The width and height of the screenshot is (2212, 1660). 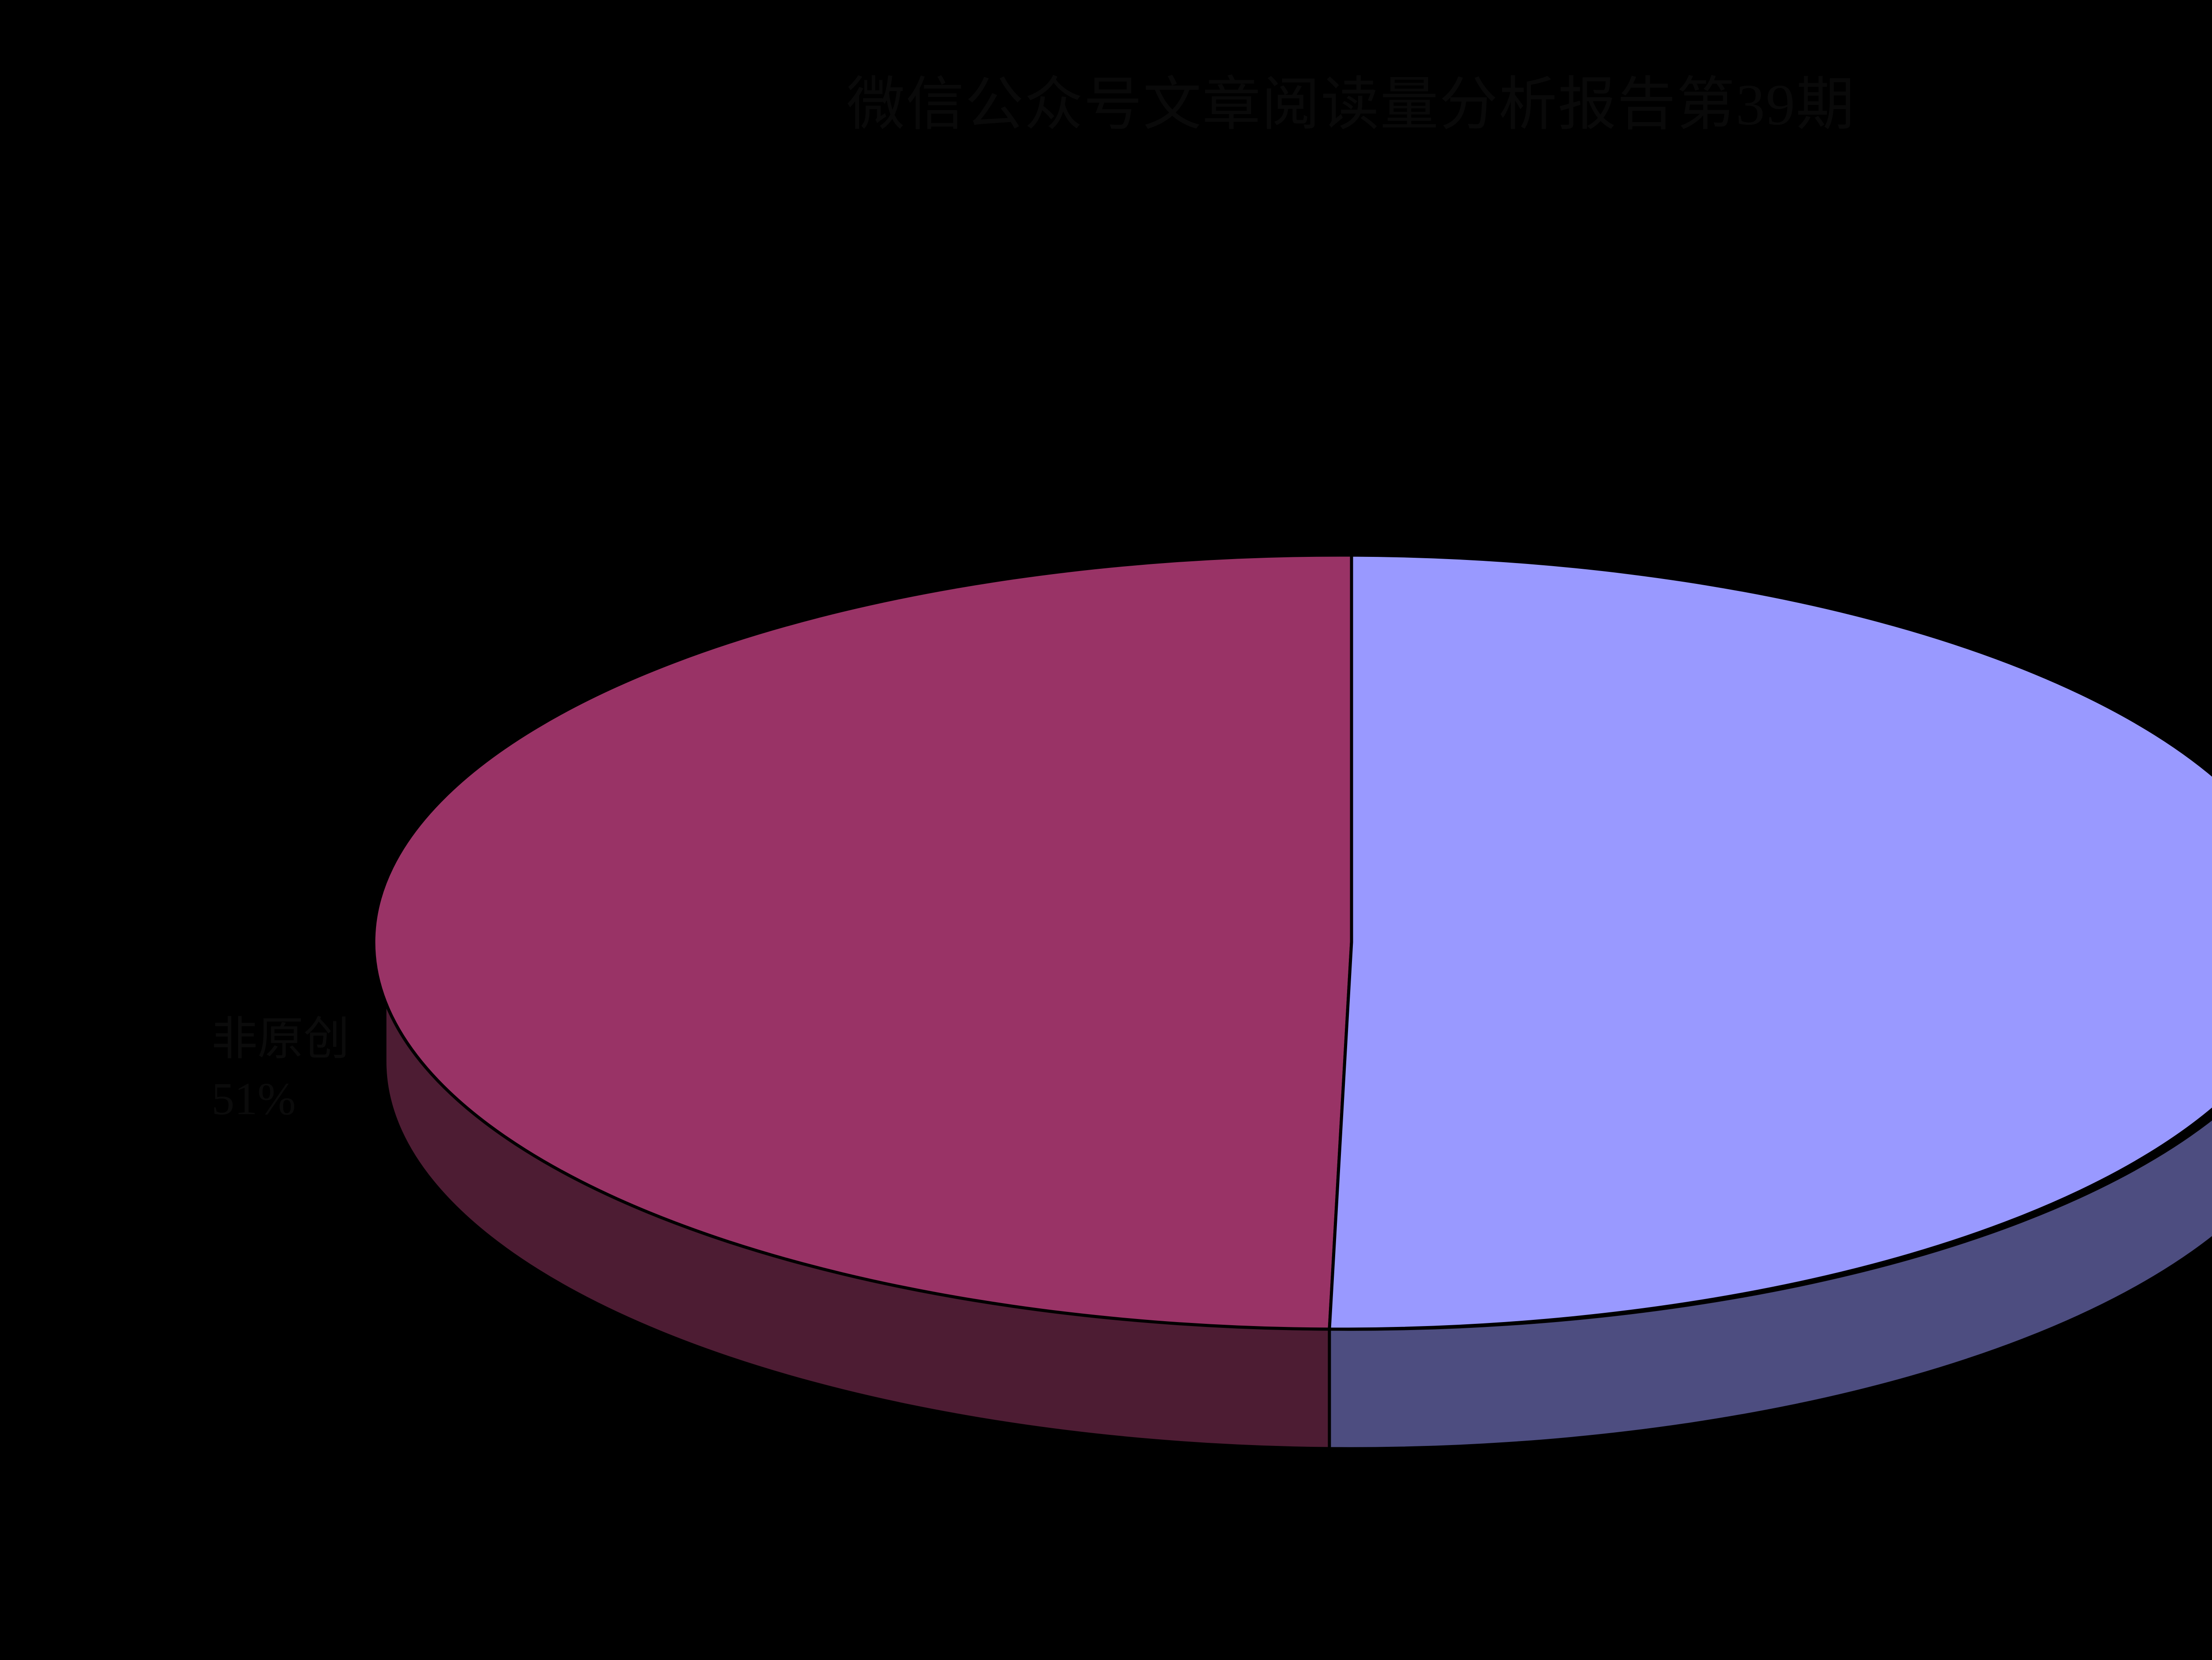 I want to click on pie-slice-side-original, so click(x=1770, y=1283).